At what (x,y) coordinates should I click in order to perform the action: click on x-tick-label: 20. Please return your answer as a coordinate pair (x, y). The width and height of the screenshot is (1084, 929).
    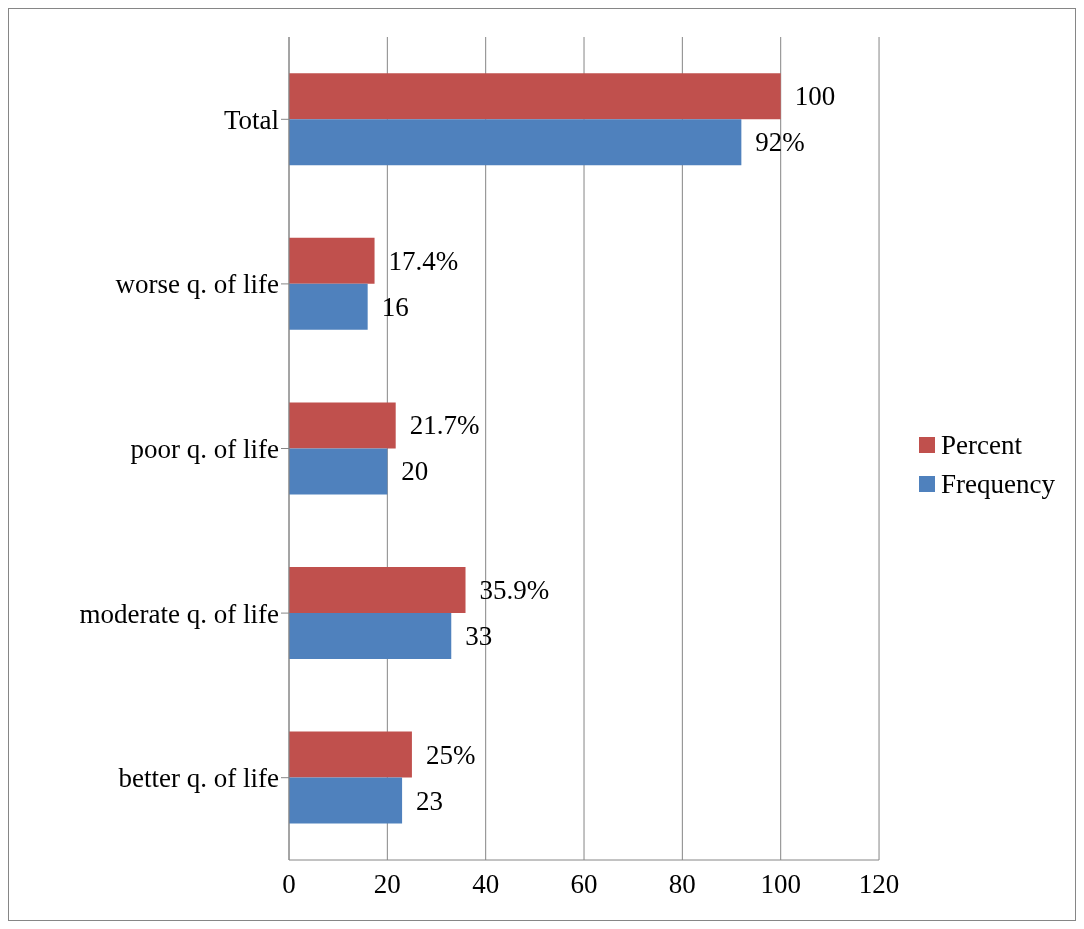
    Looking at the image, I should click on (387, 884).